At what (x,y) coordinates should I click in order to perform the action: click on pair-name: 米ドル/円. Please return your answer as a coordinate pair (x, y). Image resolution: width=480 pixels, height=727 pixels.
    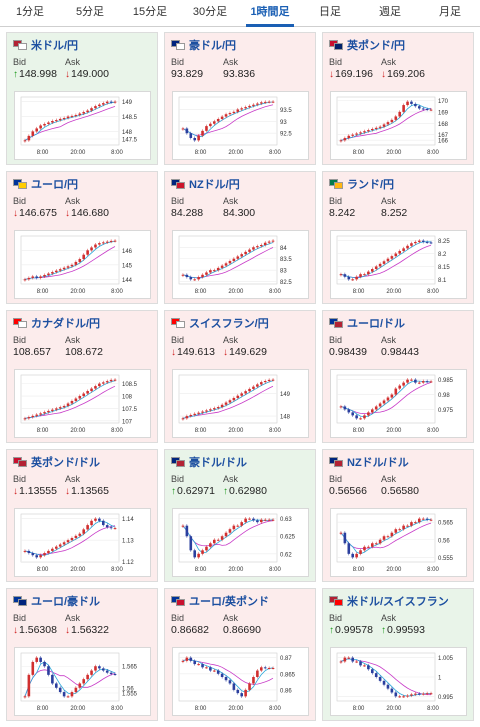
    Looking at the image, I should click on (55, 46).